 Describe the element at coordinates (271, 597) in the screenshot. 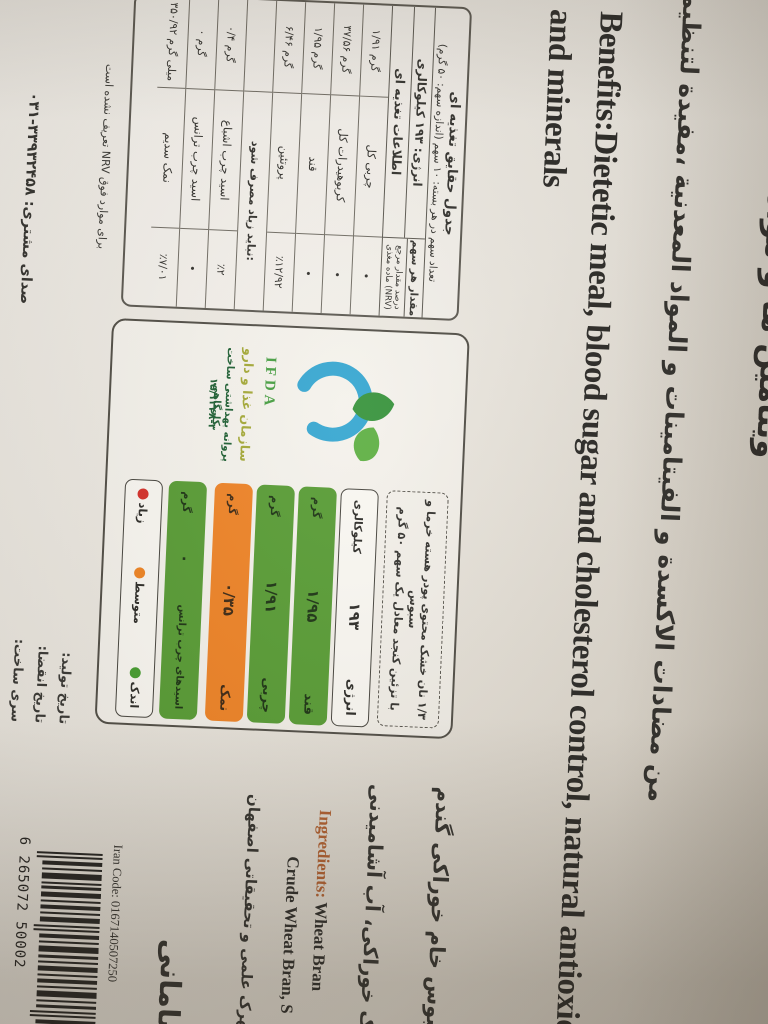

I see `bar-value: ۱/۹۱` at that location.